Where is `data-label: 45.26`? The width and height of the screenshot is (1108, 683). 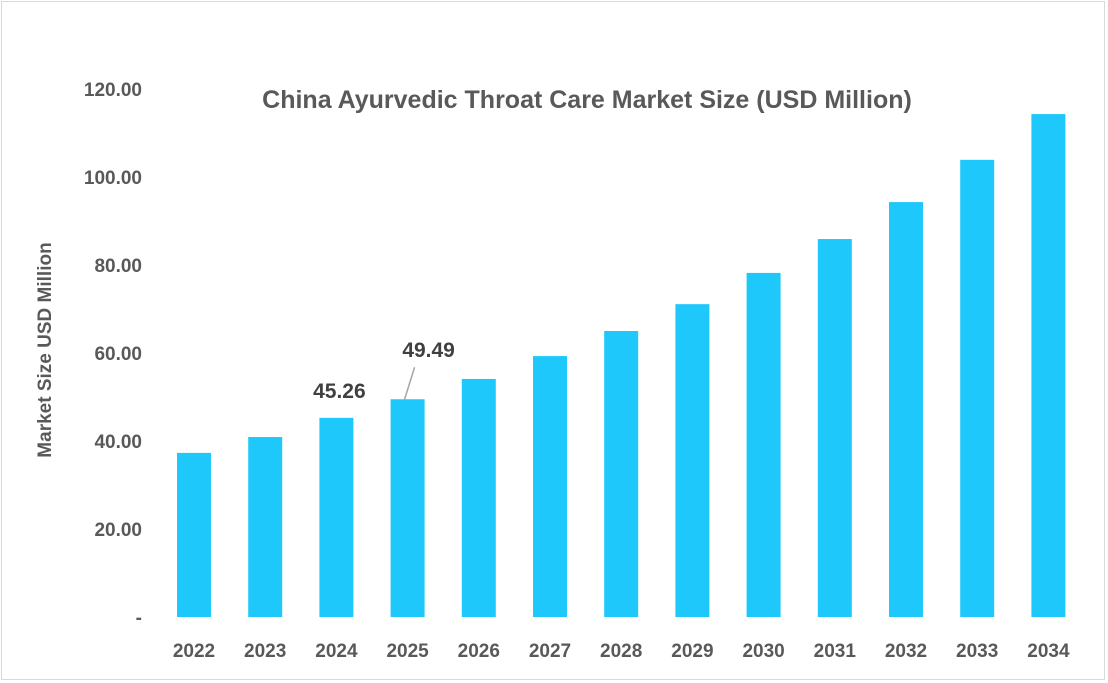
data-label: 45.26 is located at coordinates (339, 391).